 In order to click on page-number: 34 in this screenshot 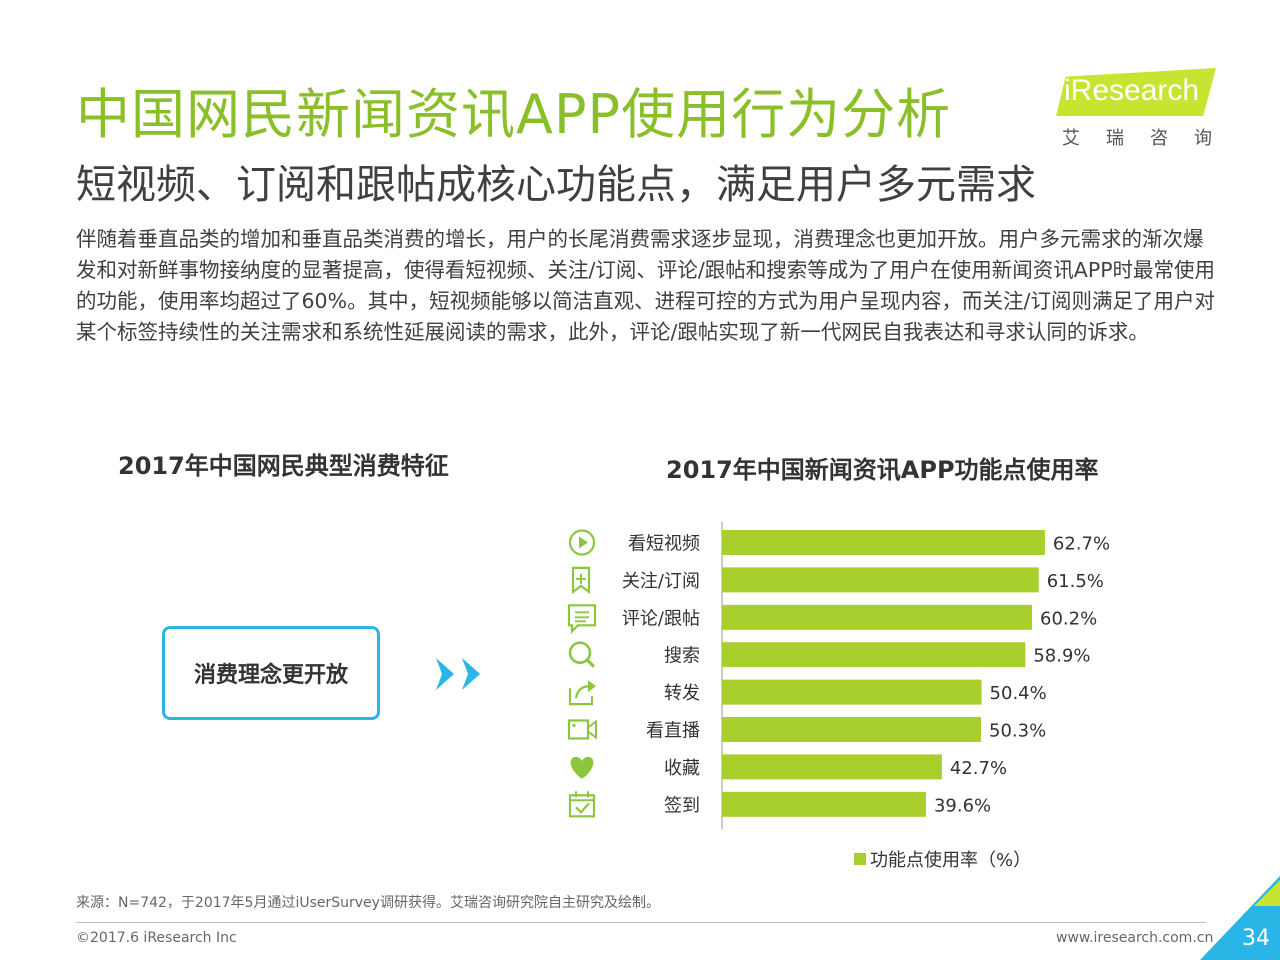, I will do `click(1256, 938)`.